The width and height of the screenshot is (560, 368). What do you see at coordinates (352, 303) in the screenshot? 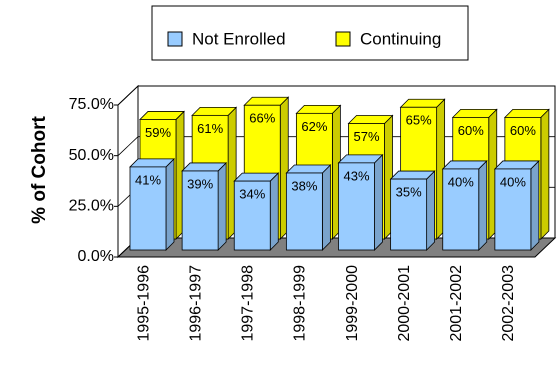
I see `x-tick-label: 1999-2000` at bounding box center [352, 303].